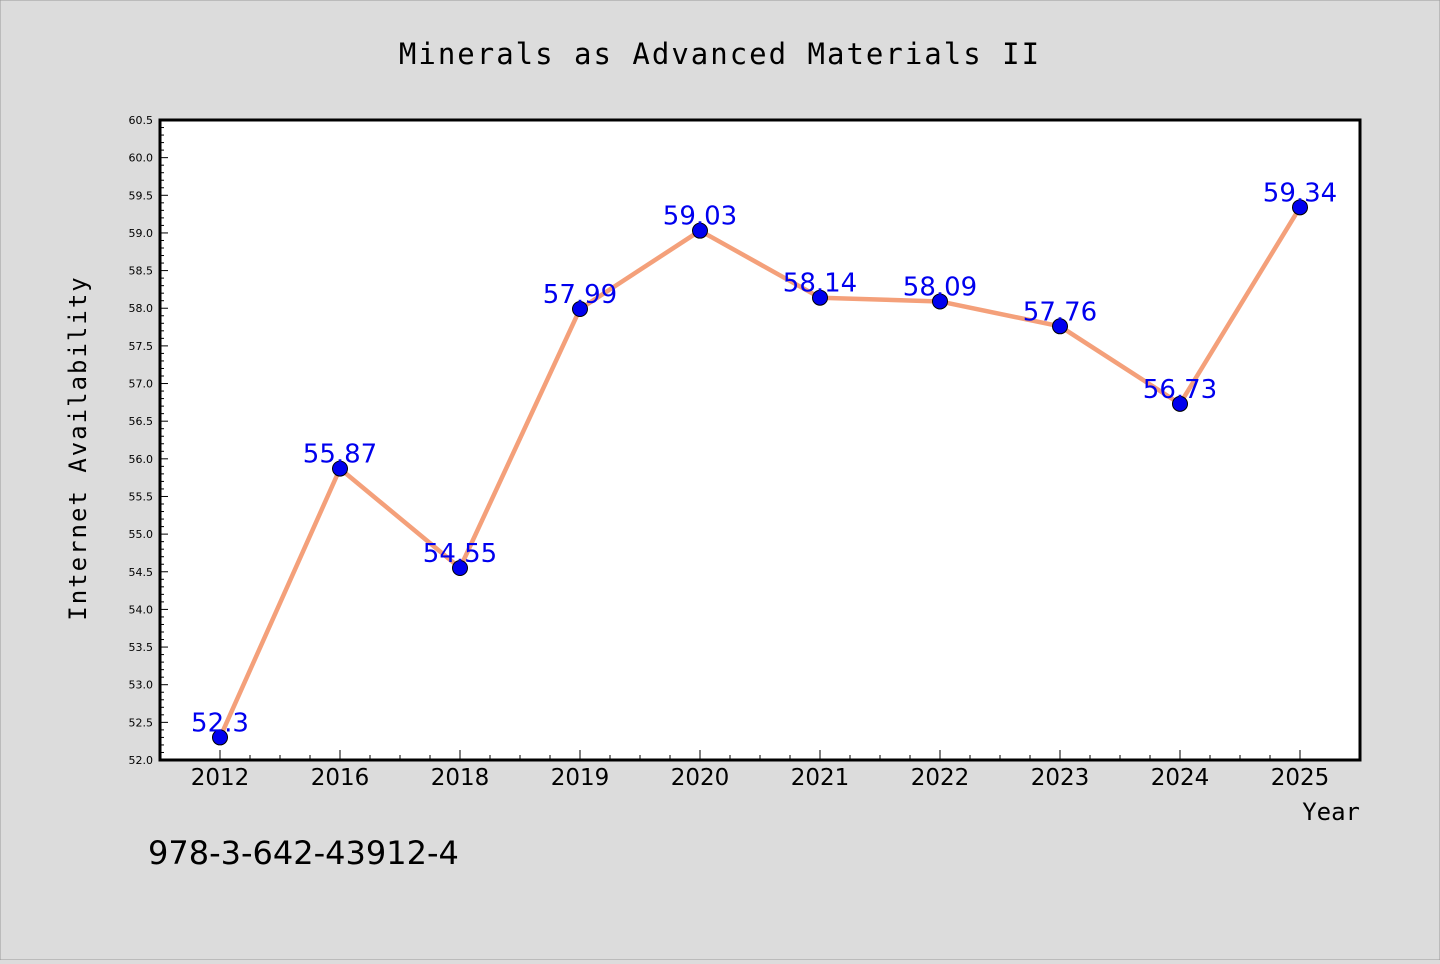  Describe the element at coordinates (340, 778) in the screenshot. I see `x-tick-label: 2016` at that location.